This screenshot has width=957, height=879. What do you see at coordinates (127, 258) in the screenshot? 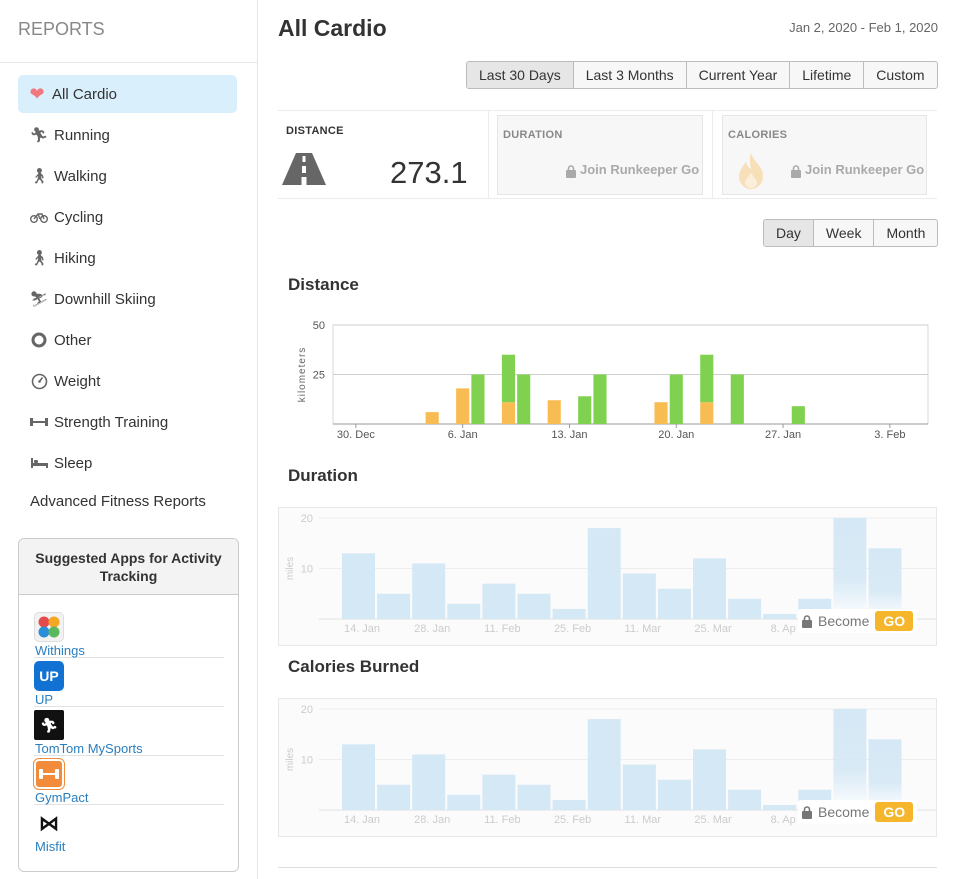
I see `sidebar-item-hiking: 🚶︎ Hiking` at bounding box center [127, 258].